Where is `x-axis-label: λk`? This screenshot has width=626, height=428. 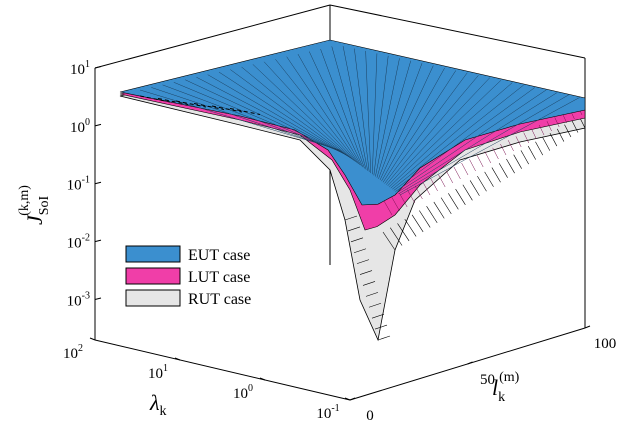
x-axis-label: λk is located at coordinates (158, 404).